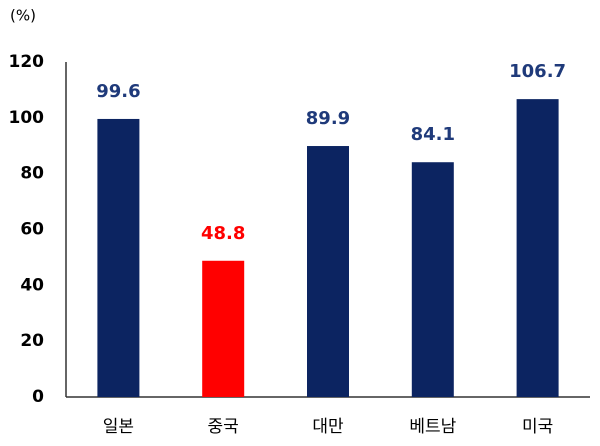 The width and height of the screenshot is (600, 446). I want to click on x-tick-label: 미국, so click(537, 427).